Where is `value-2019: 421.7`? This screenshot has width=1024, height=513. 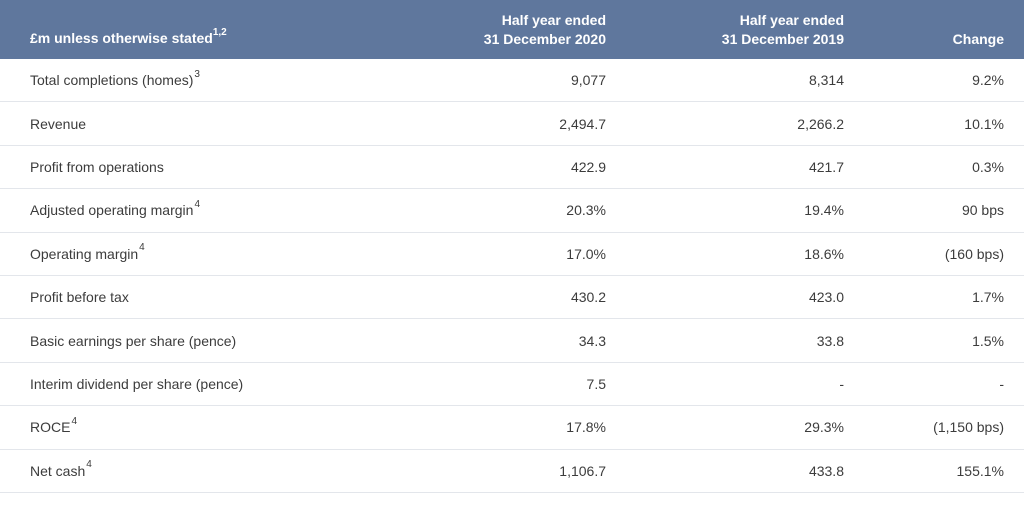 value-2019: 421.7 is located at coordinates (826, 166).